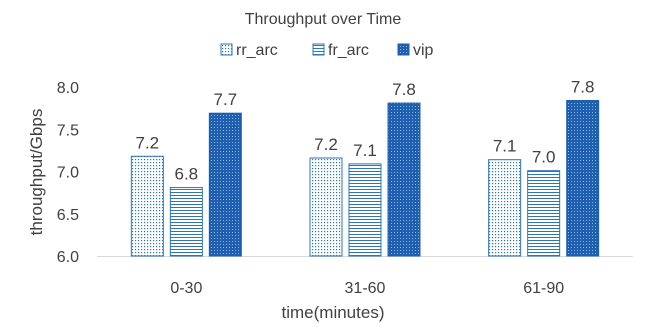  What do you see at coordinates (543, 288) in the screenshot?
I see `x-tick-label: 61-90` at bounding box center [543, 288].